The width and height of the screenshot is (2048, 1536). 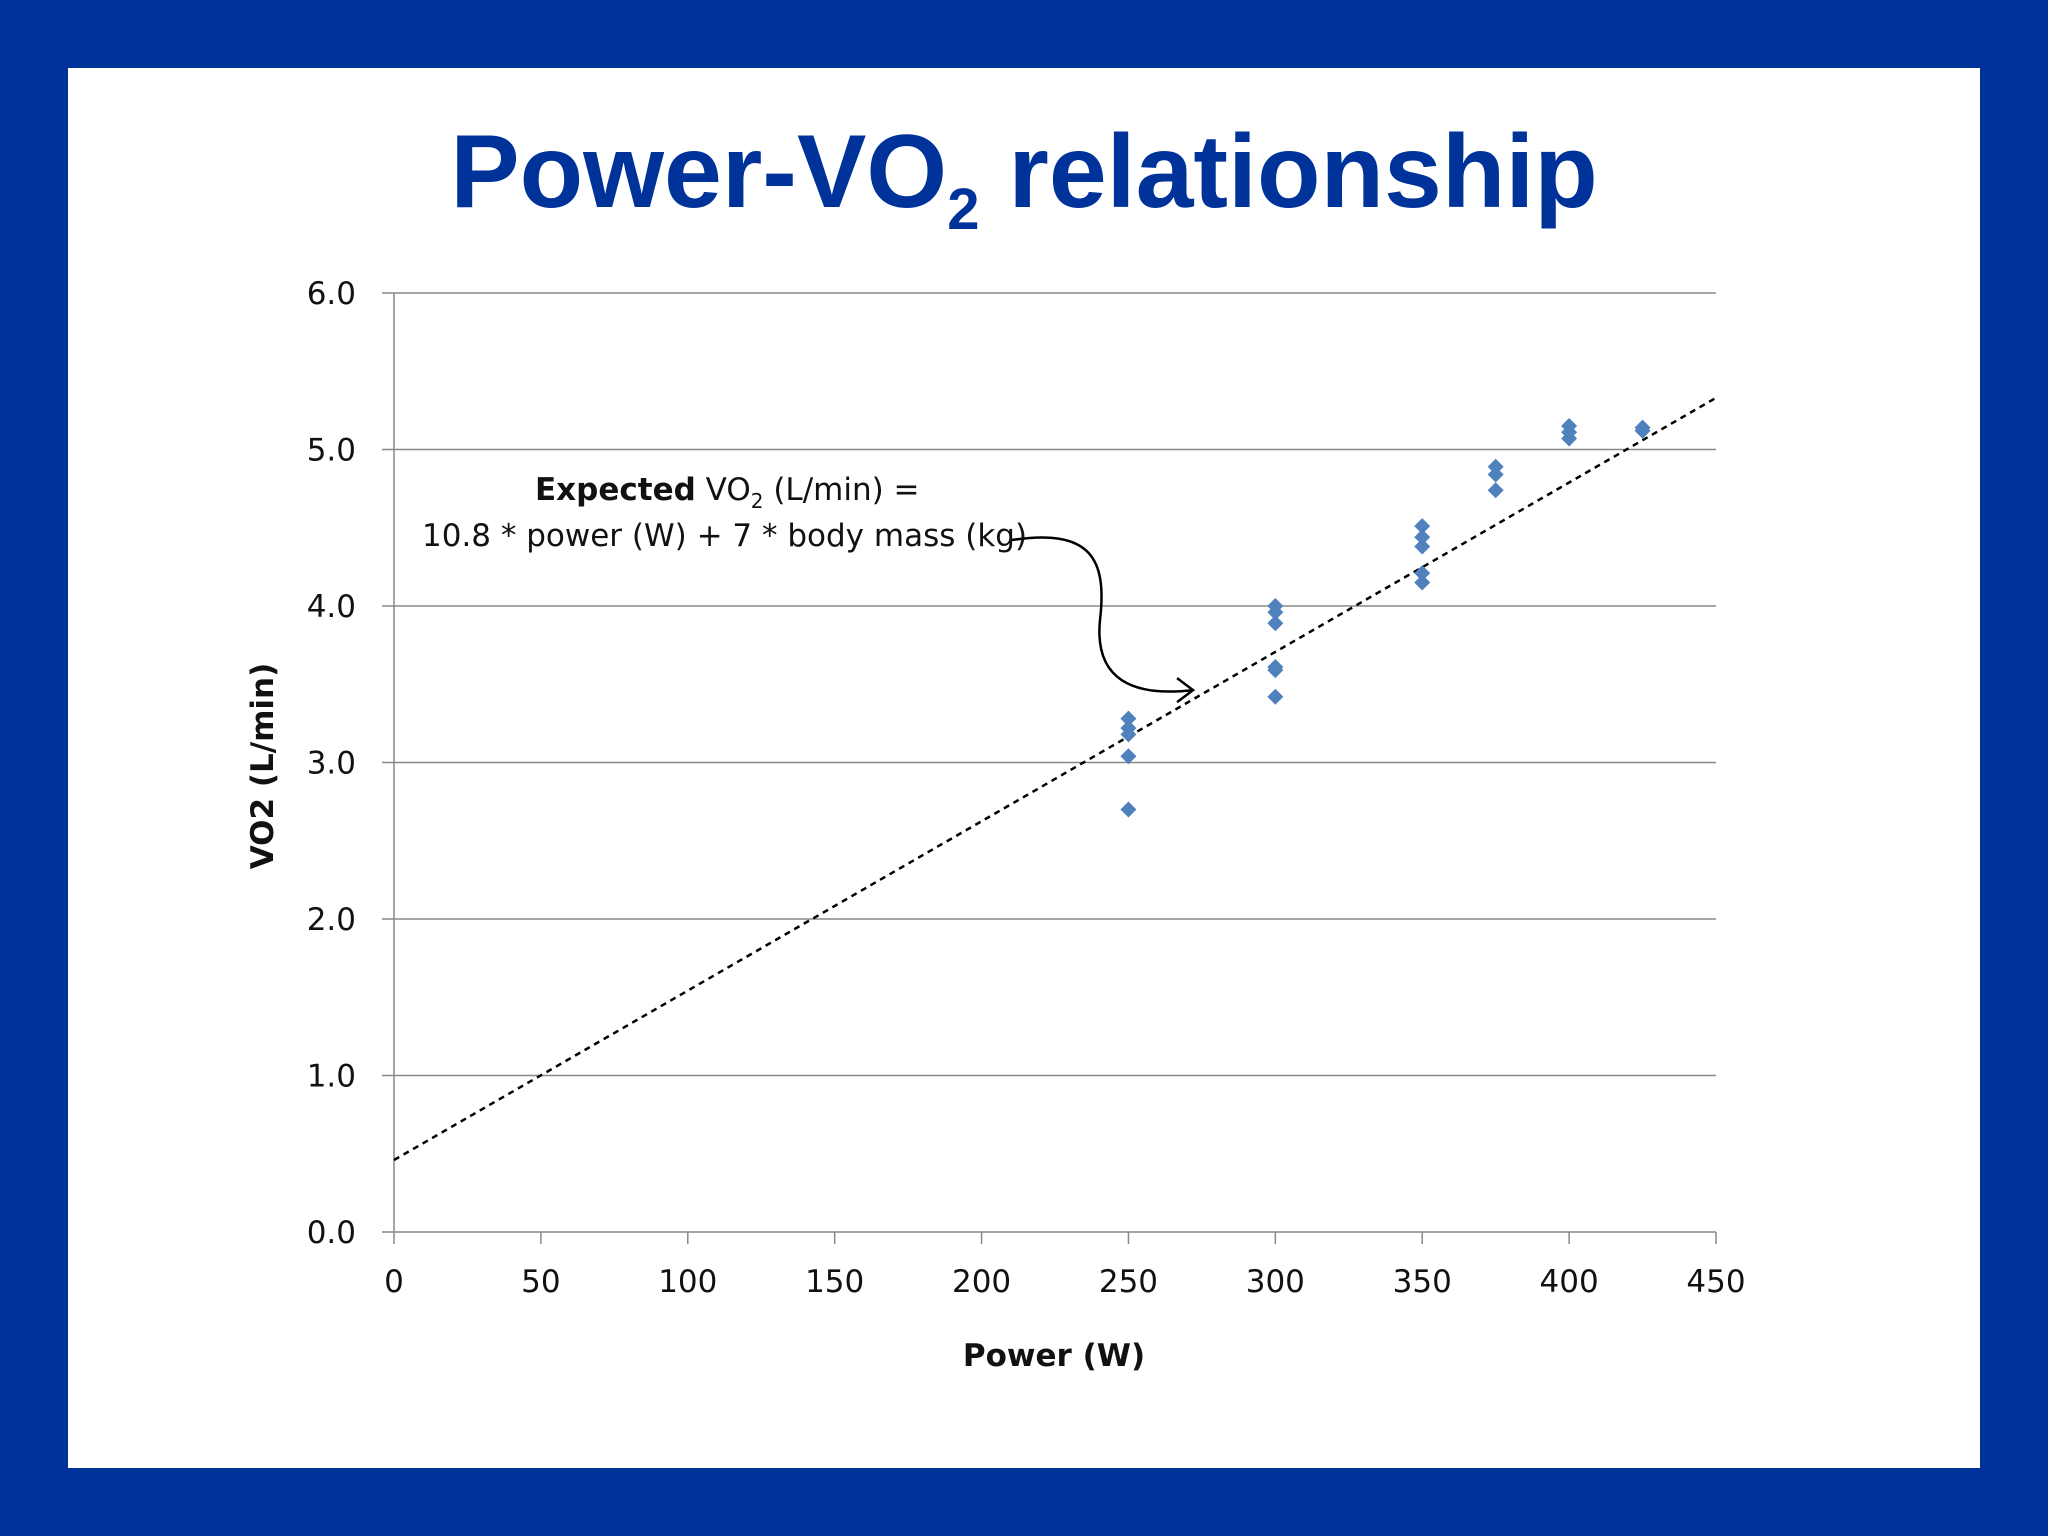 What do you see at coordinates (263, 766) in the screenshot?
I see `y-axis-label: VO2 (L/min)` at bounding box center [263, 766].